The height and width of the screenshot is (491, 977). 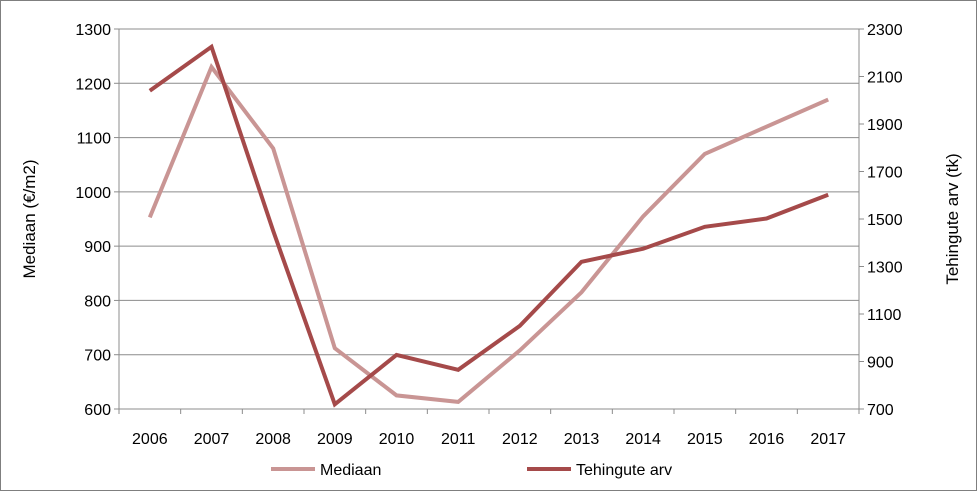 I want to click on x-tick-label: 2016, so click(x=767, y=439).